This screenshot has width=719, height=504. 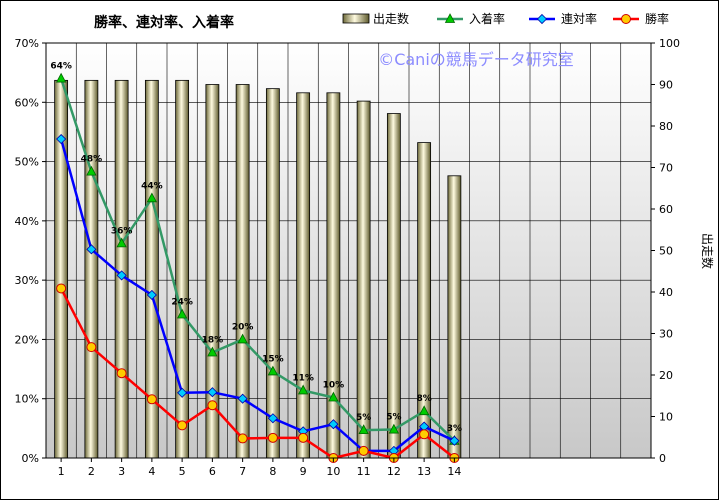 I want to click on y-right-tick-label: 70, so click(x=666, y=168).